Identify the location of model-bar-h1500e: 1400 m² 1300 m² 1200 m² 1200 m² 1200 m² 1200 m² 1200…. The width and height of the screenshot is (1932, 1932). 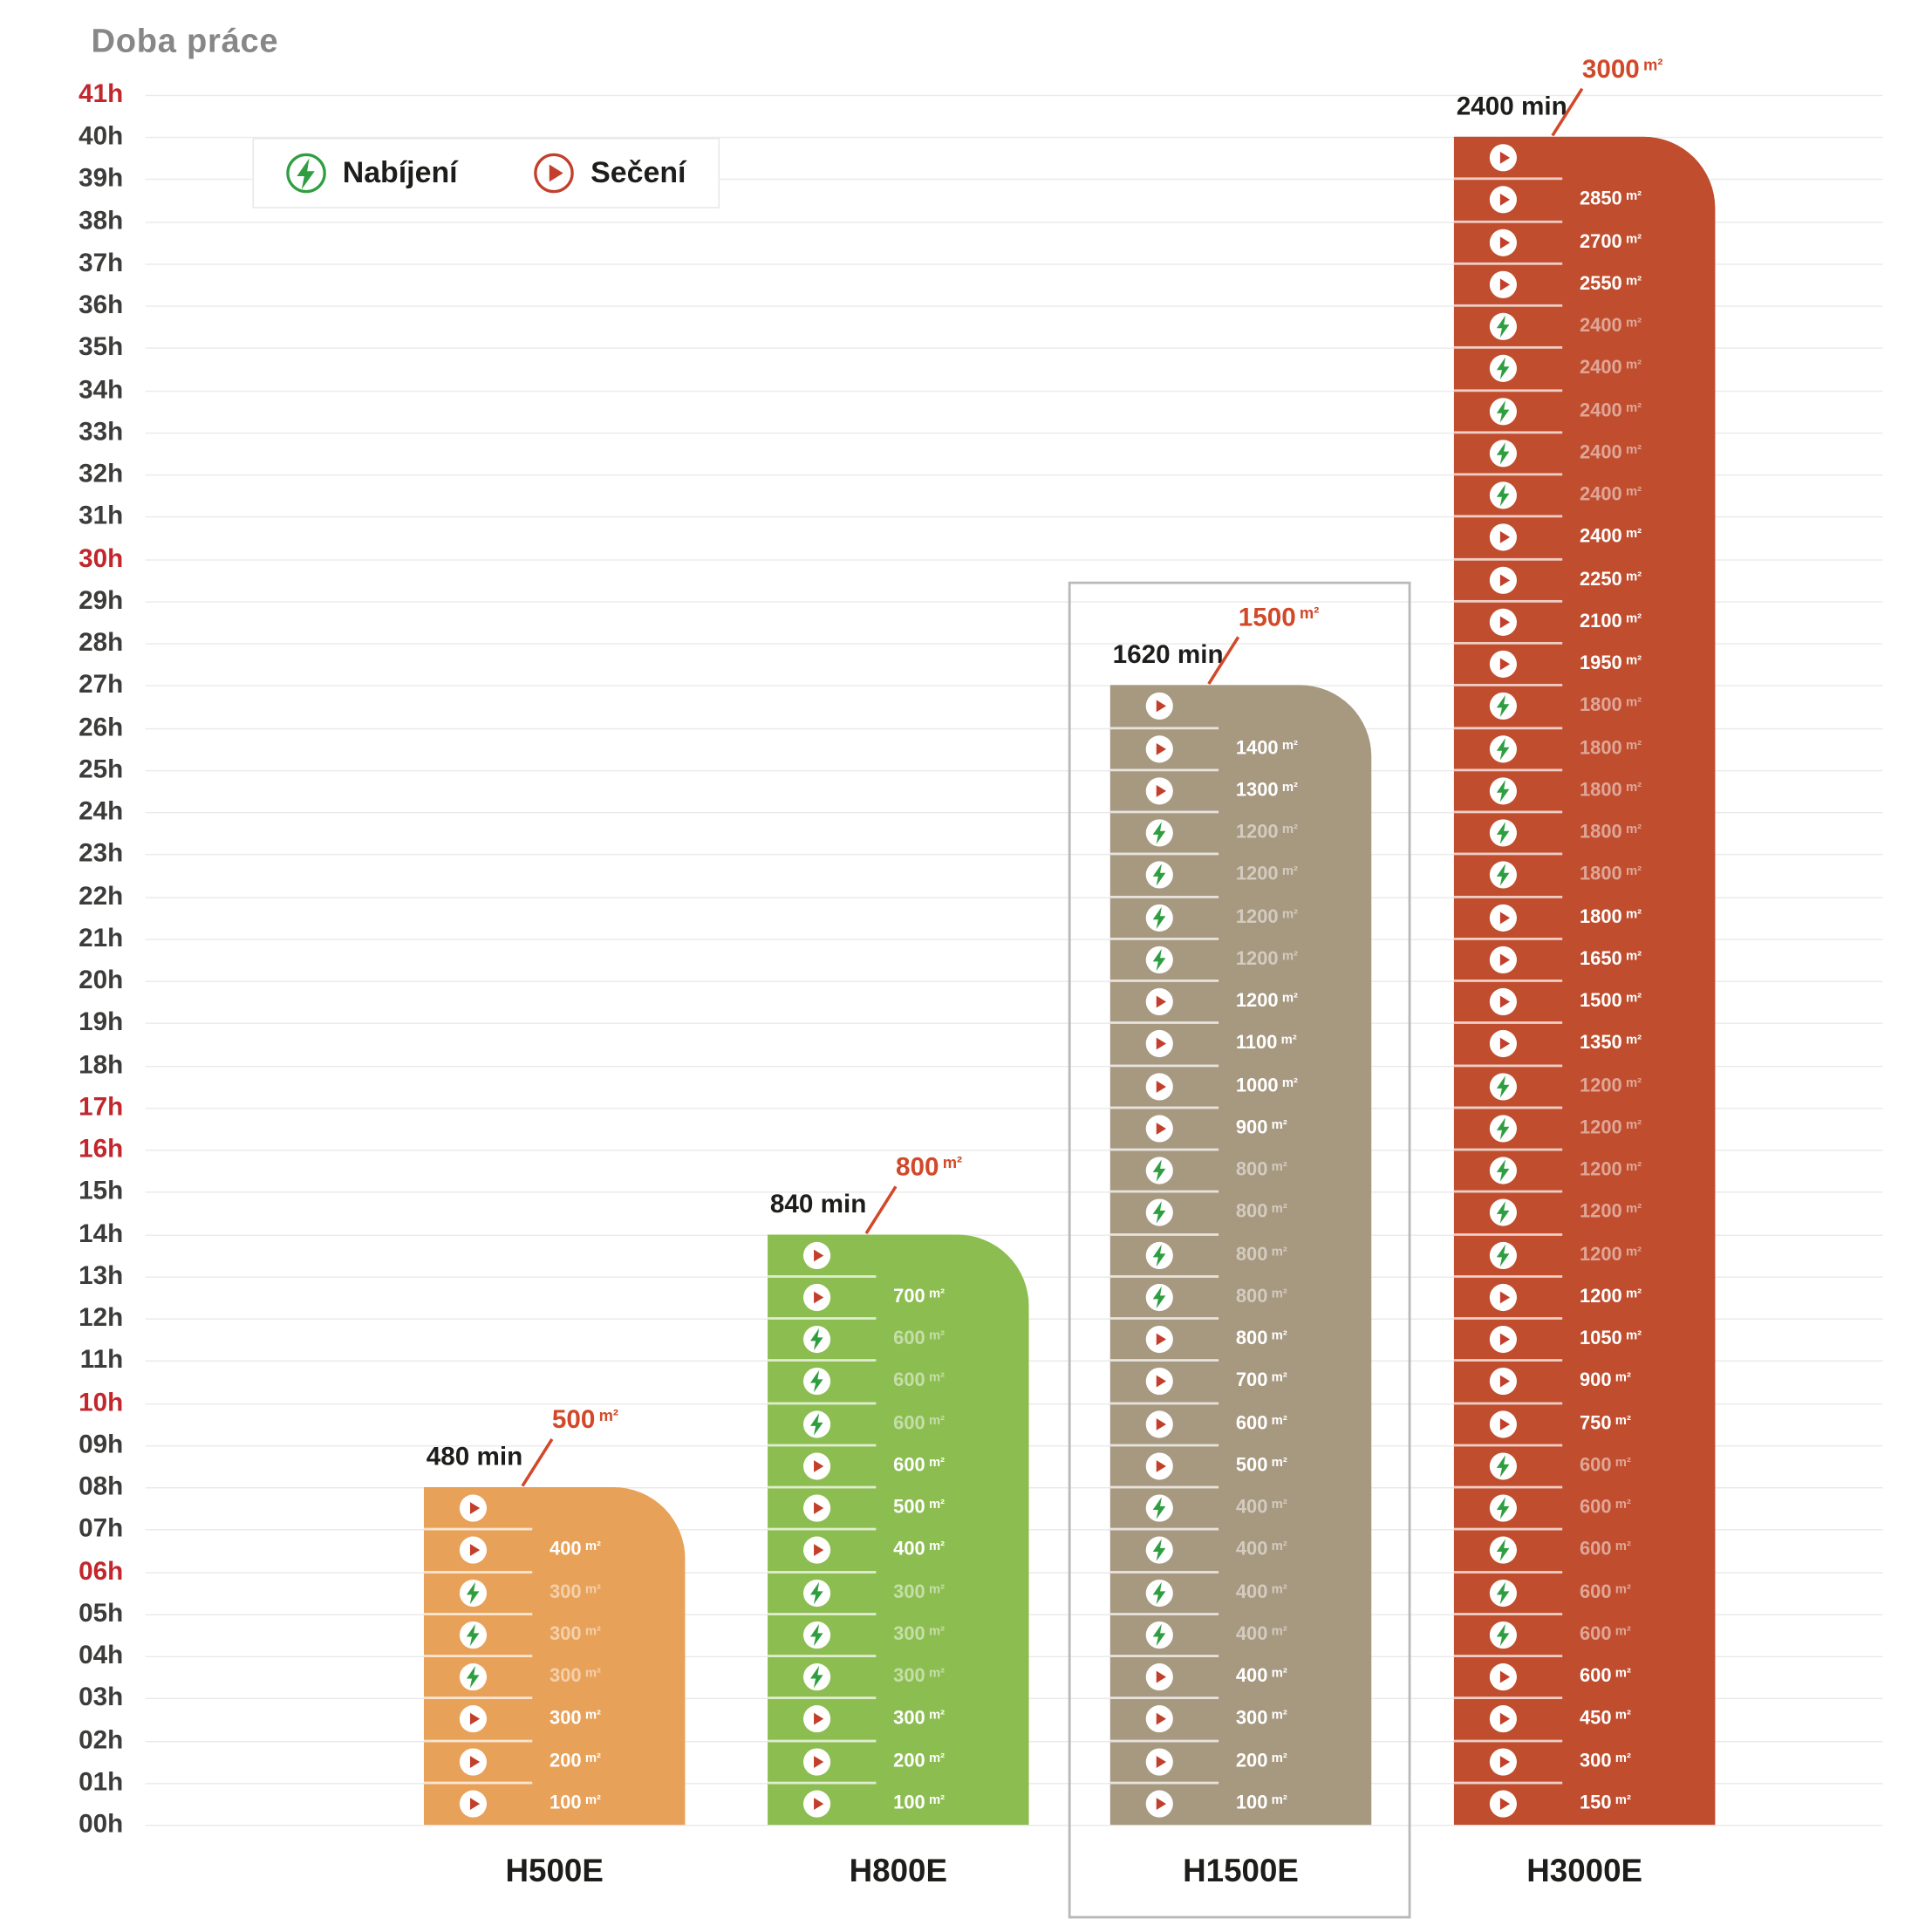
(1240, 1255).